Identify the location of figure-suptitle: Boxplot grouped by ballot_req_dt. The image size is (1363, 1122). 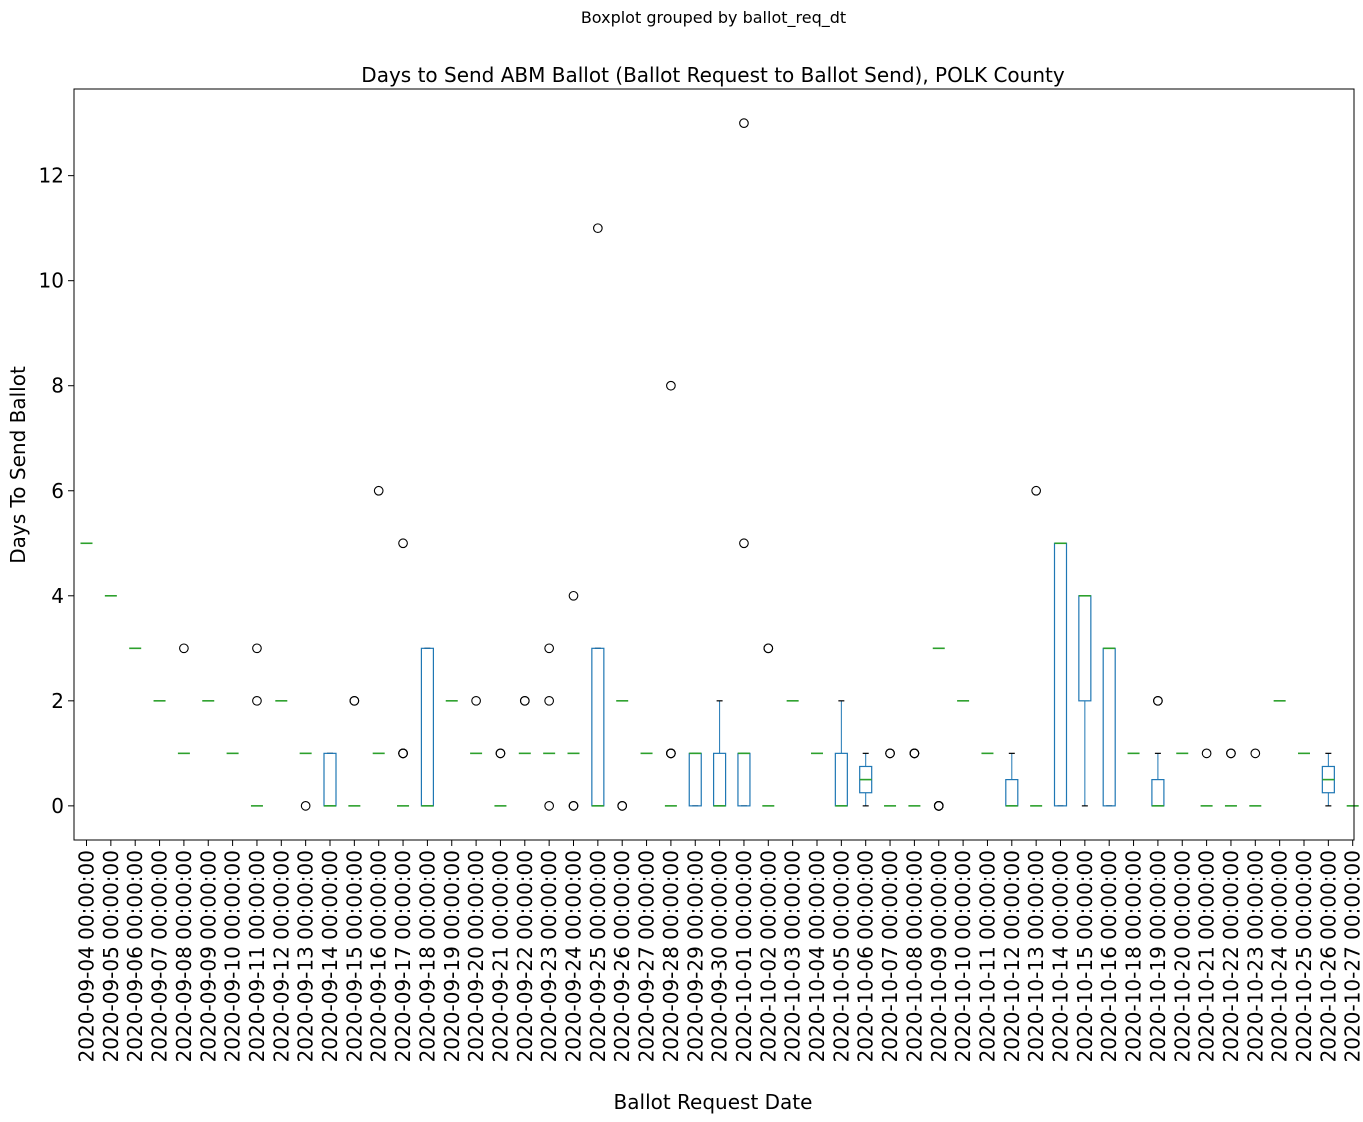
(713, 17).